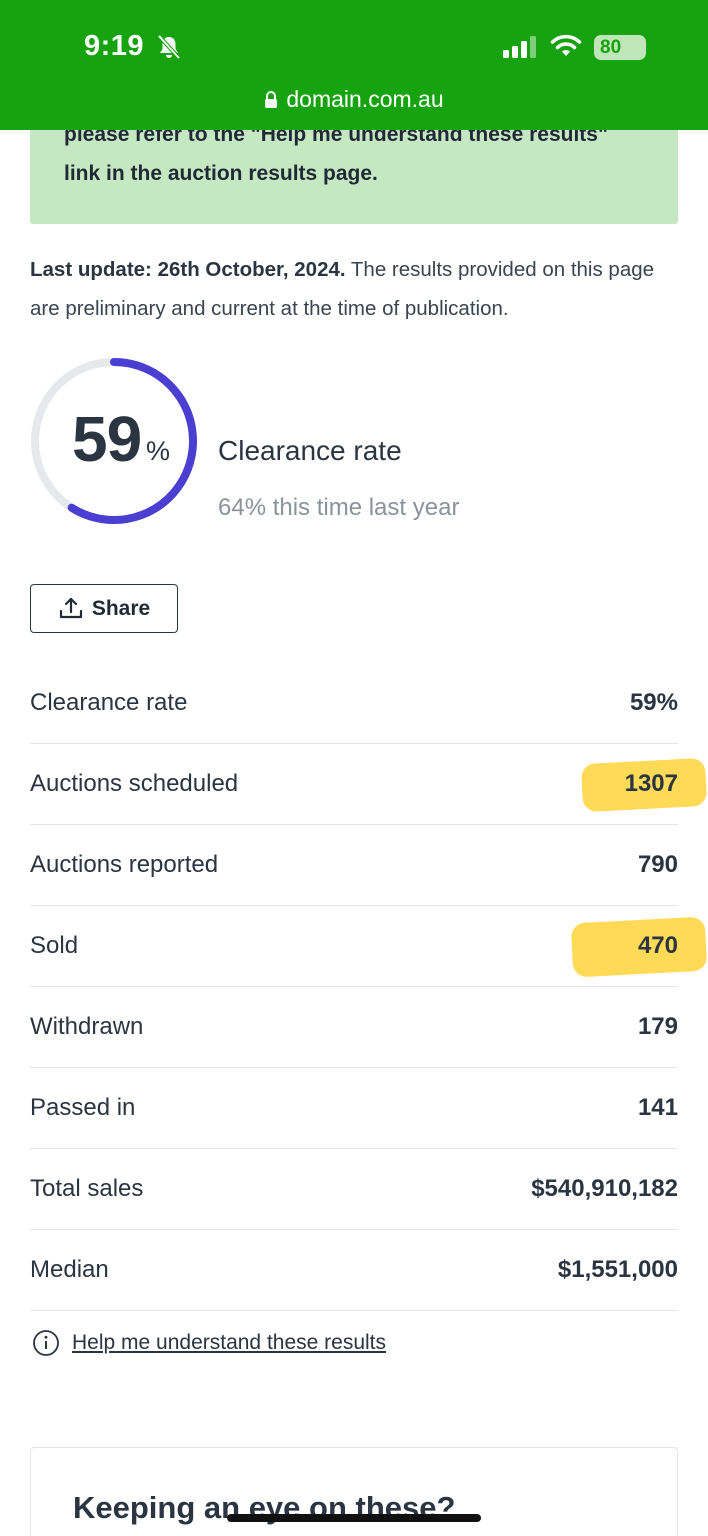 Image resolution: width=708 pixels, height=1536 pixels. What do you see at coordinates (354, 1518) in the screenshot?
I see `home-indicator` at bounding box center [354, 1518].